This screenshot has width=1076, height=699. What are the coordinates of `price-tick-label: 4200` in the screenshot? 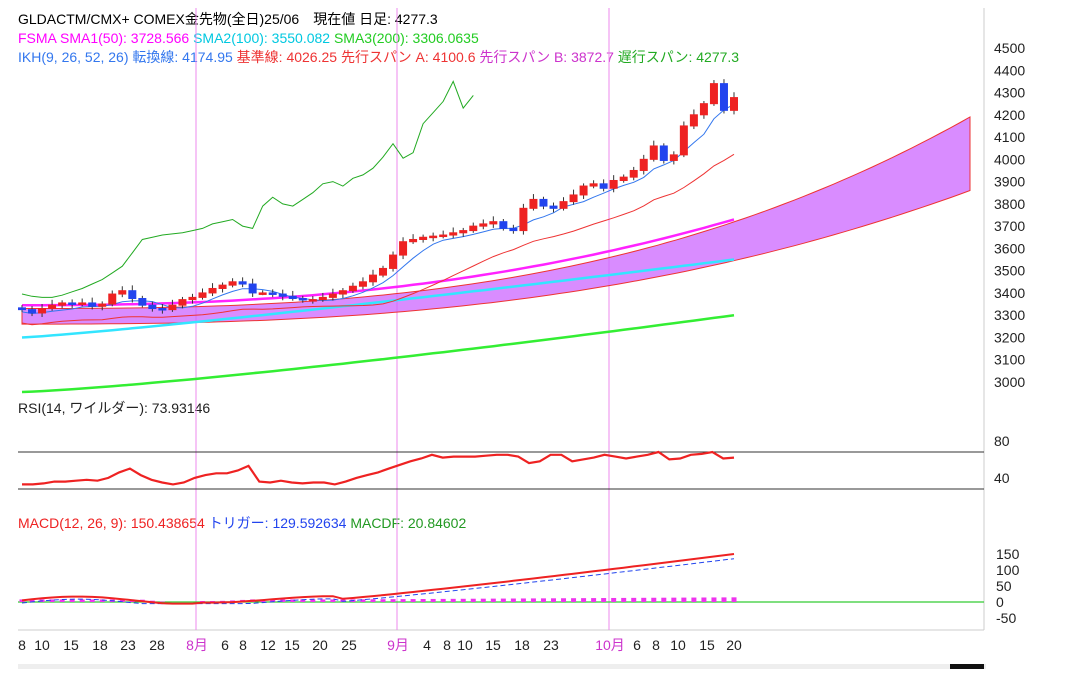 It's located at (1009, 115).